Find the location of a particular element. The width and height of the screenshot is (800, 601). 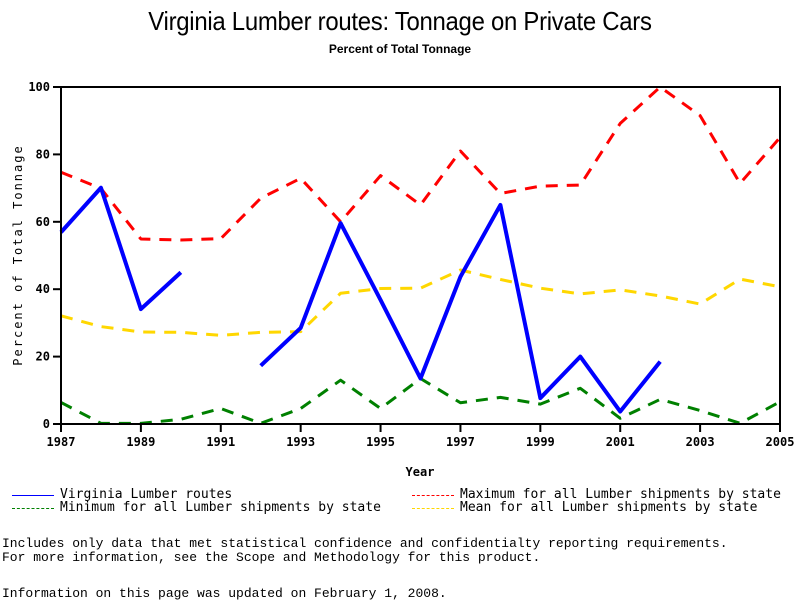

y-tick-label: 20 is located at coordinates (43, 357).